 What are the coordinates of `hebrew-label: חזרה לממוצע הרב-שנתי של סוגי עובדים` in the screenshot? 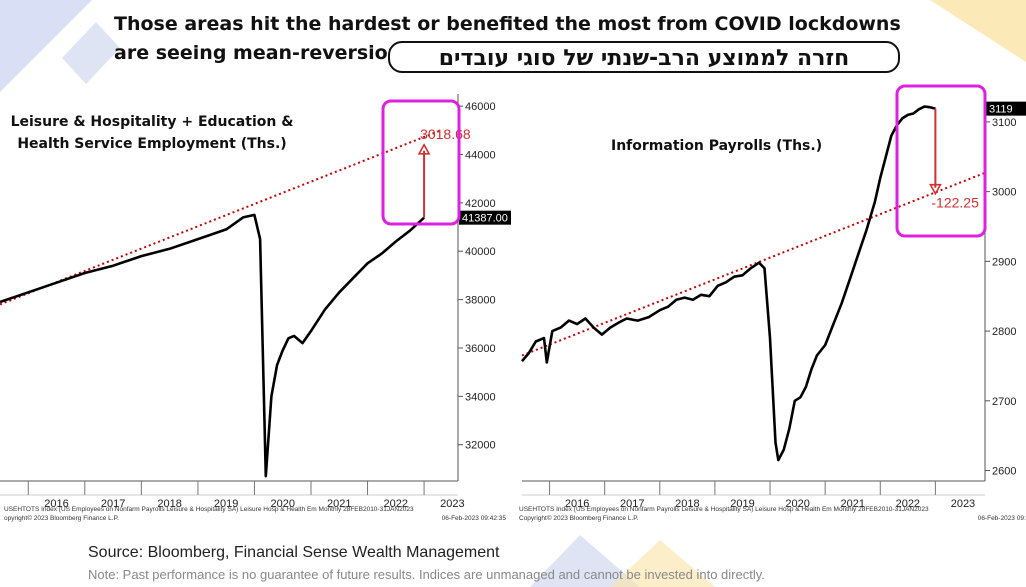 It's located at (644, 57).